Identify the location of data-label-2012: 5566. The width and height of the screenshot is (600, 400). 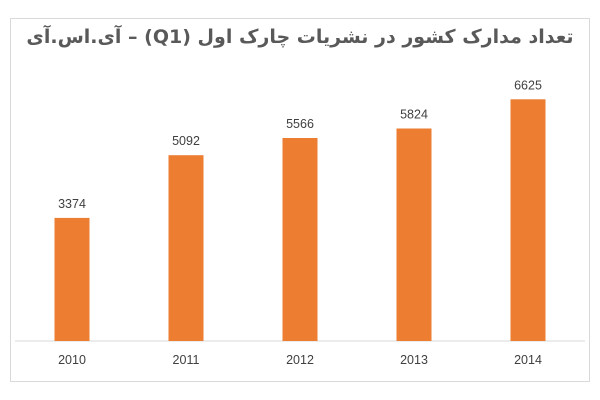
(300, 124).